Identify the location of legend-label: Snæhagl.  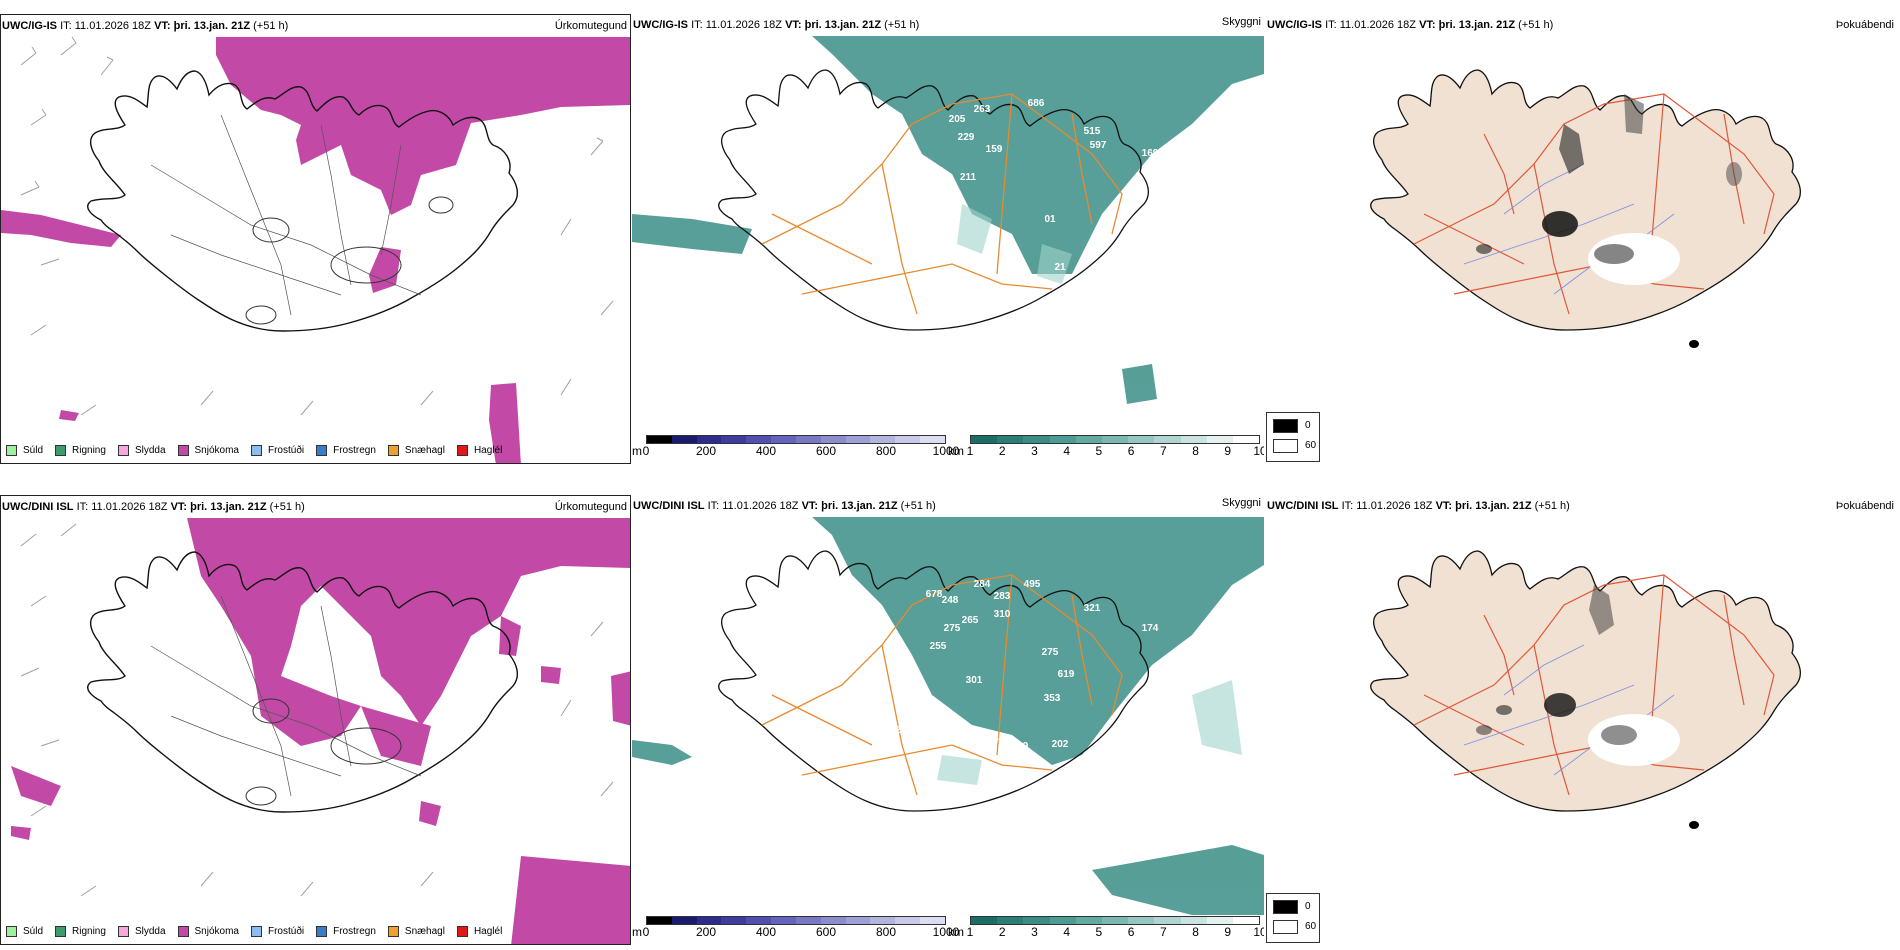
(424, 450).